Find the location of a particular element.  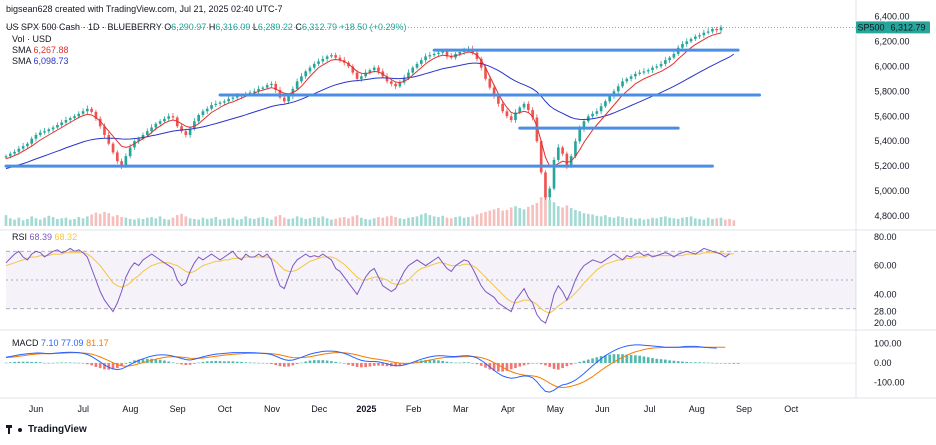

macd-legend-entry: 77.09 is located at coordinates (73, 343).